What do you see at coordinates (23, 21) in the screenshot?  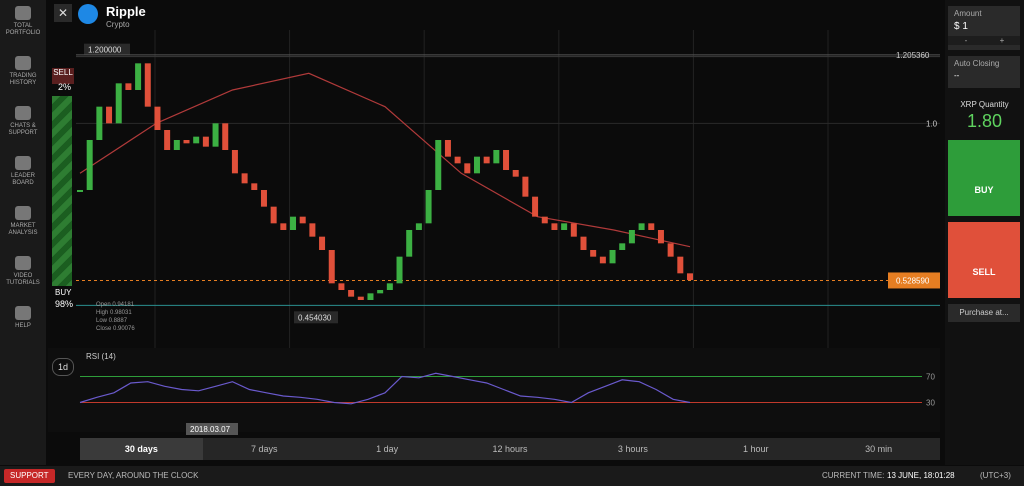 I see `sidebar-item: TOTAL PORTFOLIO` at bounding box center [23, 21].